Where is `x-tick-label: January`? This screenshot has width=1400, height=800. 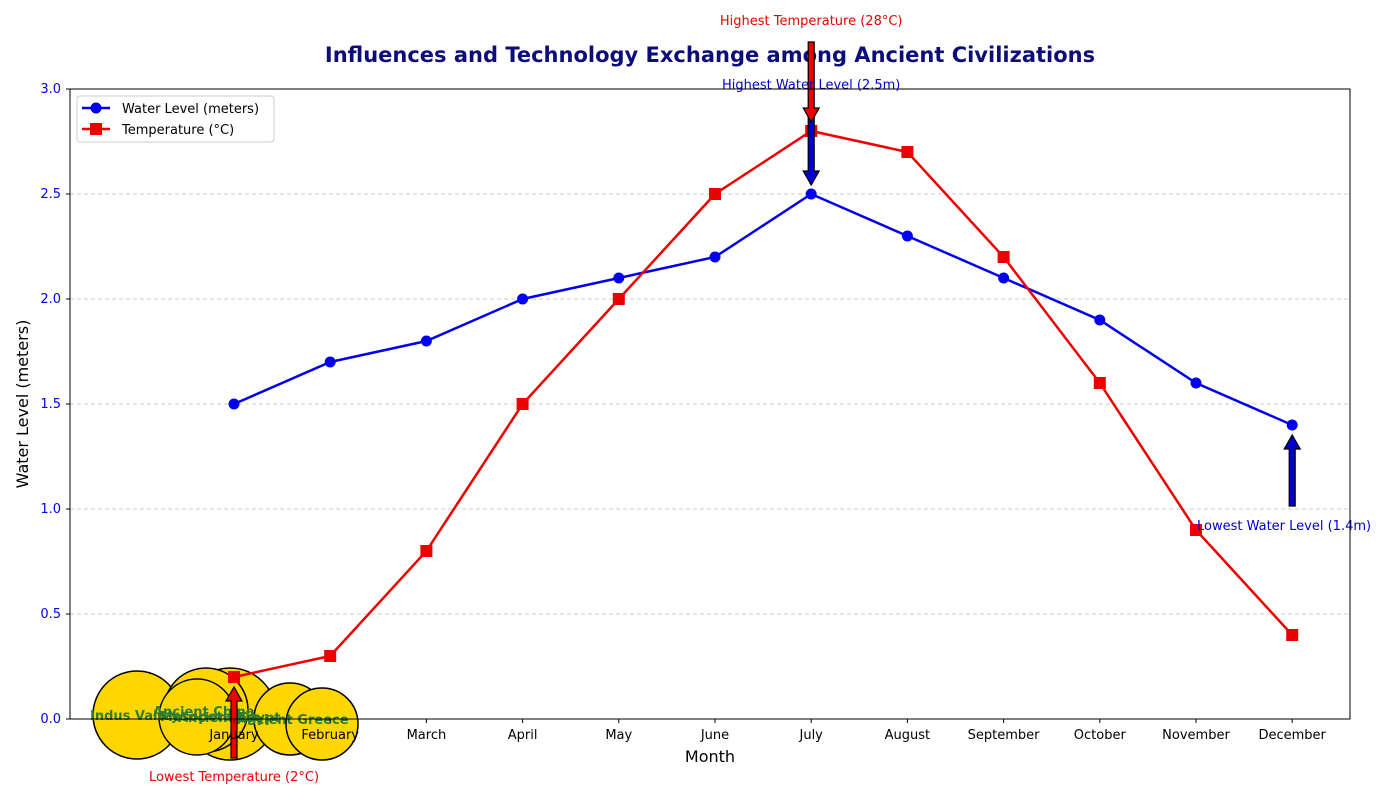 x-tick-label: January is located at coordinates (233, 735).